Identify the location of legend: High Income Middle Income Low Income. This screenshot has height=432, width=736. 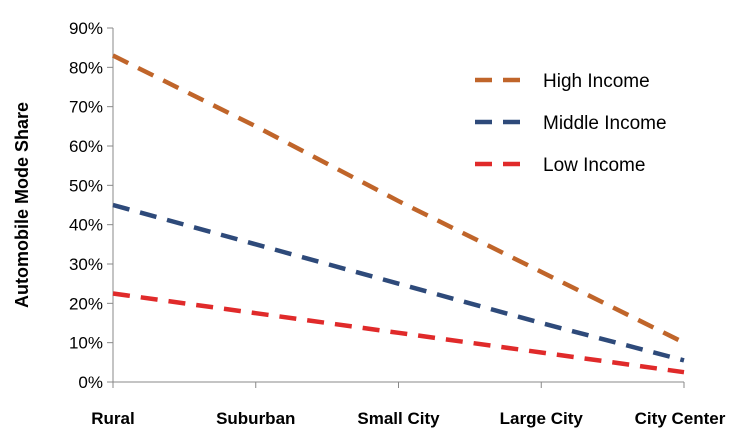
(571, 123).